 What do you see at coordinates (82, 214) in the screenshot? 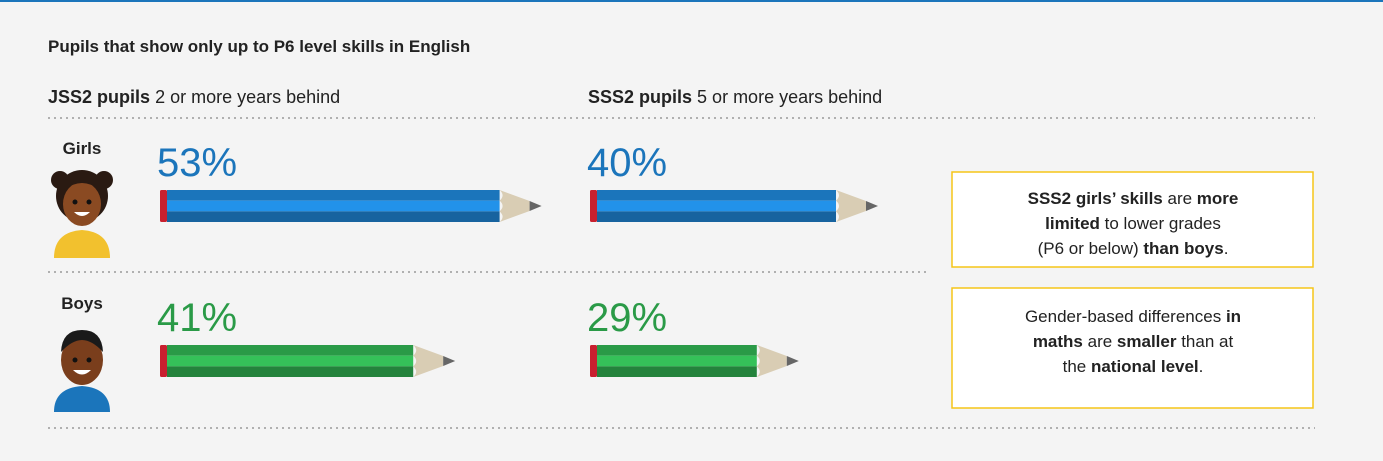
I see `girl-icon` at bounding box center [82, 214].